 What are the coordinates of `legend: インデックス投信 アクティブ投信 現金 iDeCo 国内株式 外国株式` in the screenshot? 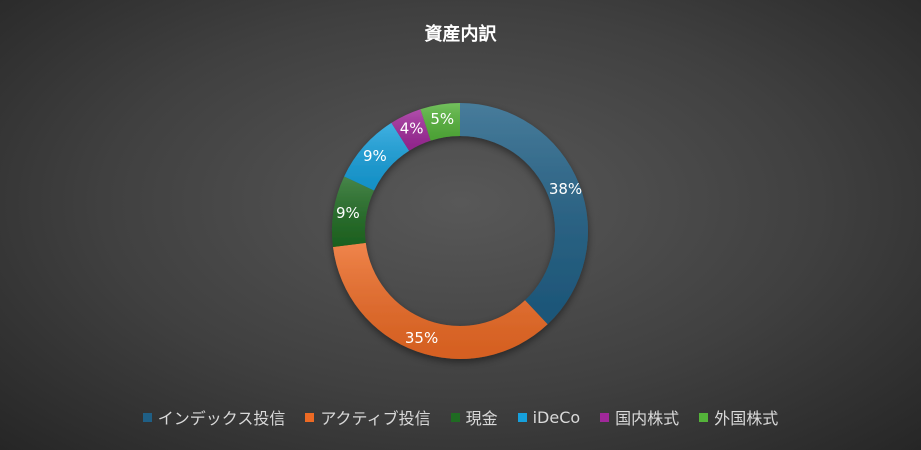 It's located at (460, 417).